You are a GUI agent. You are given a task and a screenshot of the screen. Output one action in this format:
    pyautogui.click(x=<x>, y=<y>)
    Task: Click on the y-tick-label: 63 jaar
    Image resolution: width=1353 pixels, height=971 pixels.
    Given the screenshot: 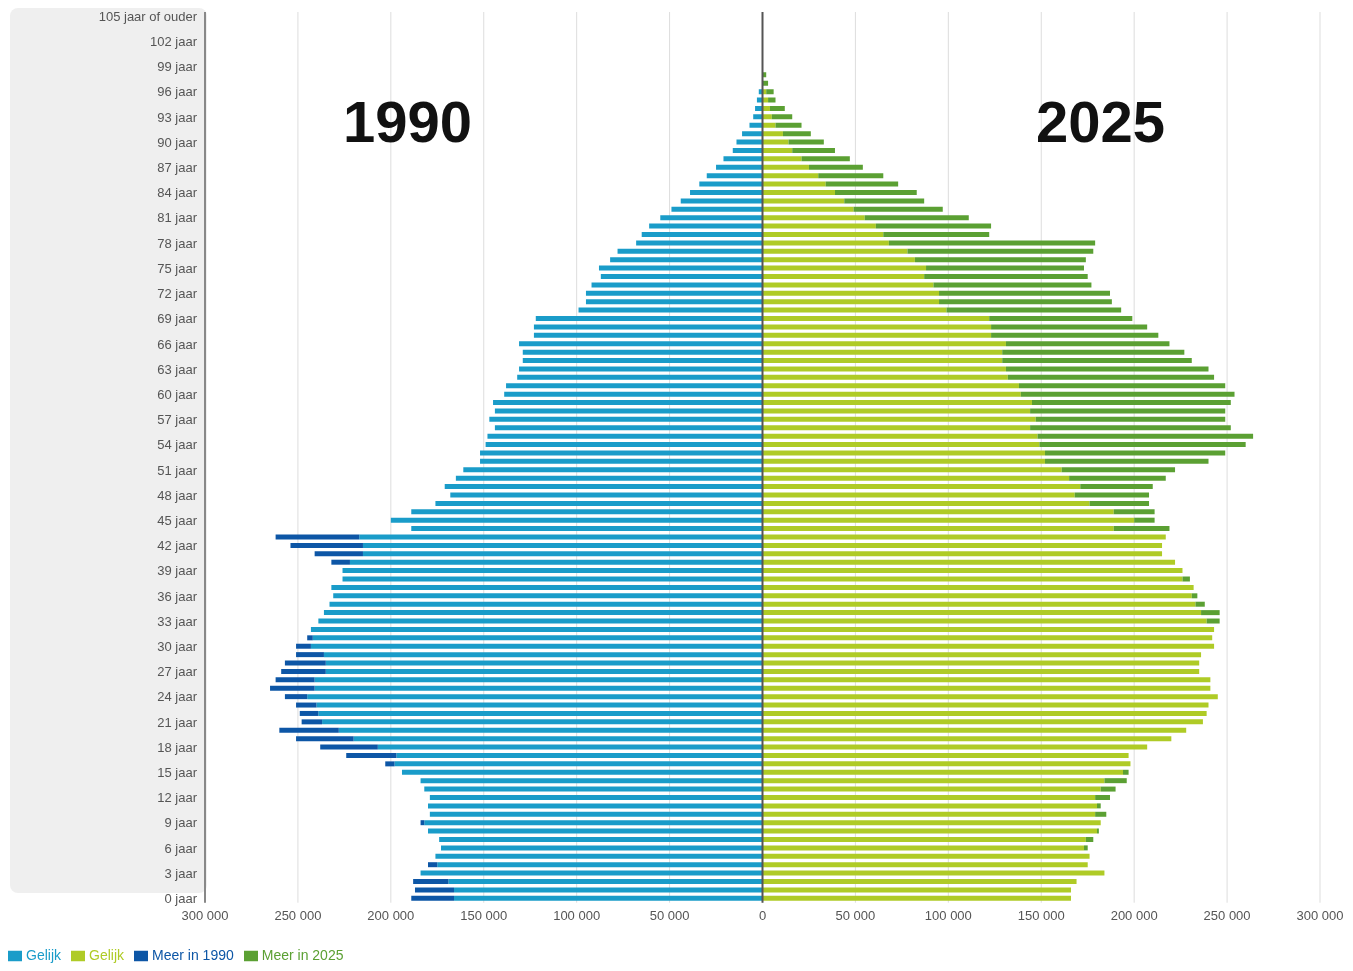 What is the action you would take?
    pyautogui.click(x=177, y=369)
    